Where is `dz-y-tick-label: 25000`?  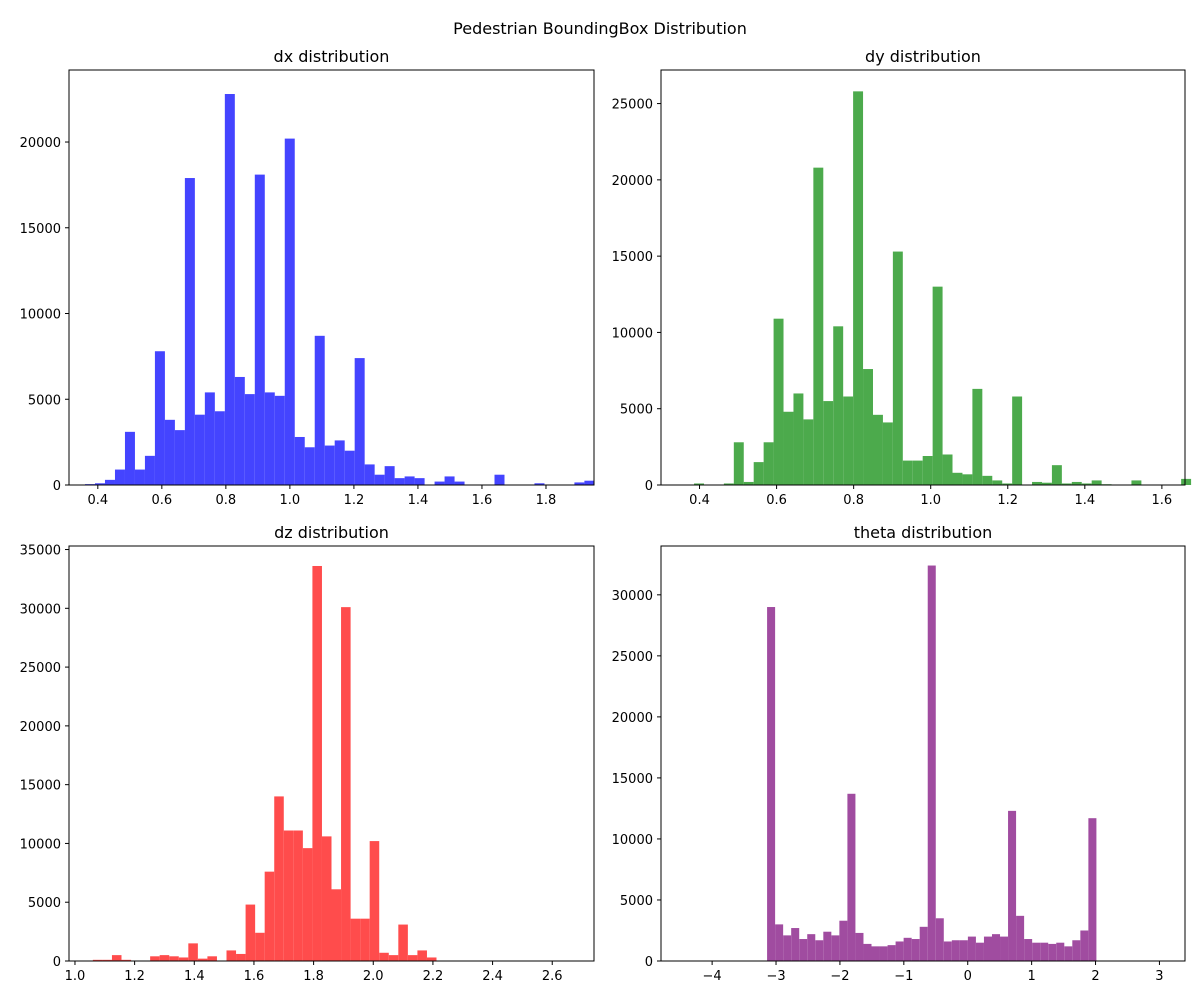
dz-y-tick-label: 25000 is located at coordinates (40, 668).